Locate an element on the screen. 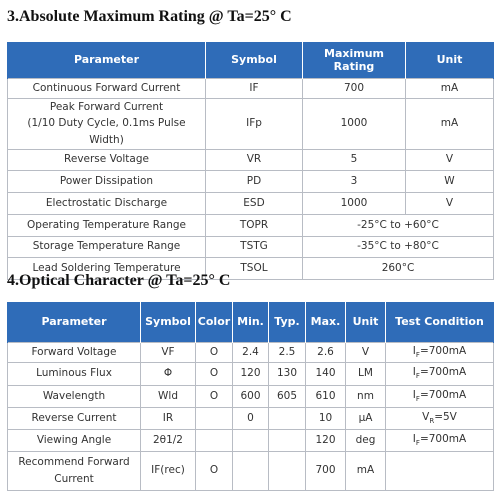  table-cell: W is located at coordinates (449, 181).